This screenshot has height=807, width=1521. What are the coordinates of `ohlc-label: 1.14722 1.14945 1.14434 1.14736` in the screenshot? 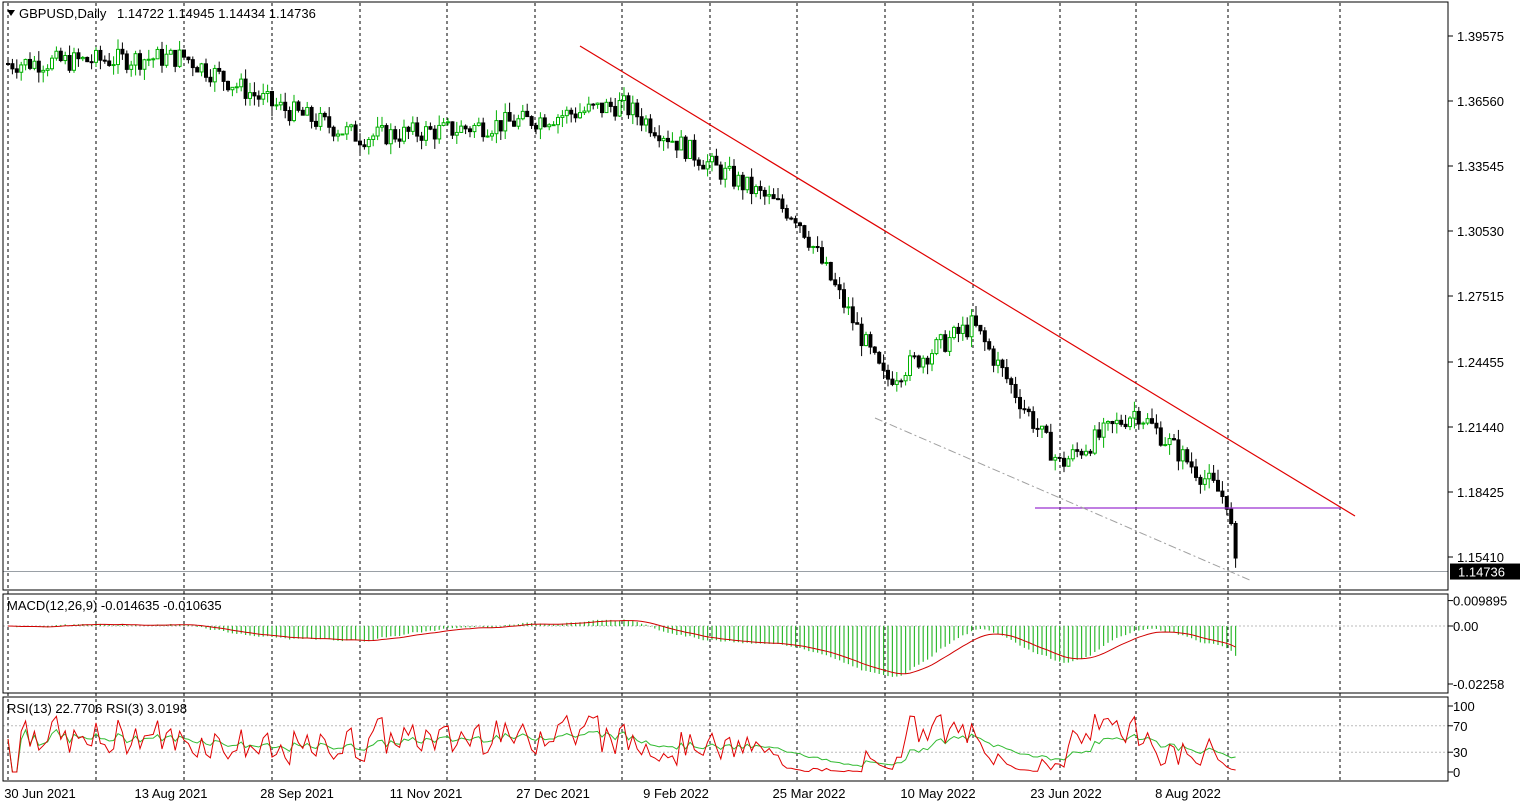 It's located at (216, 13).